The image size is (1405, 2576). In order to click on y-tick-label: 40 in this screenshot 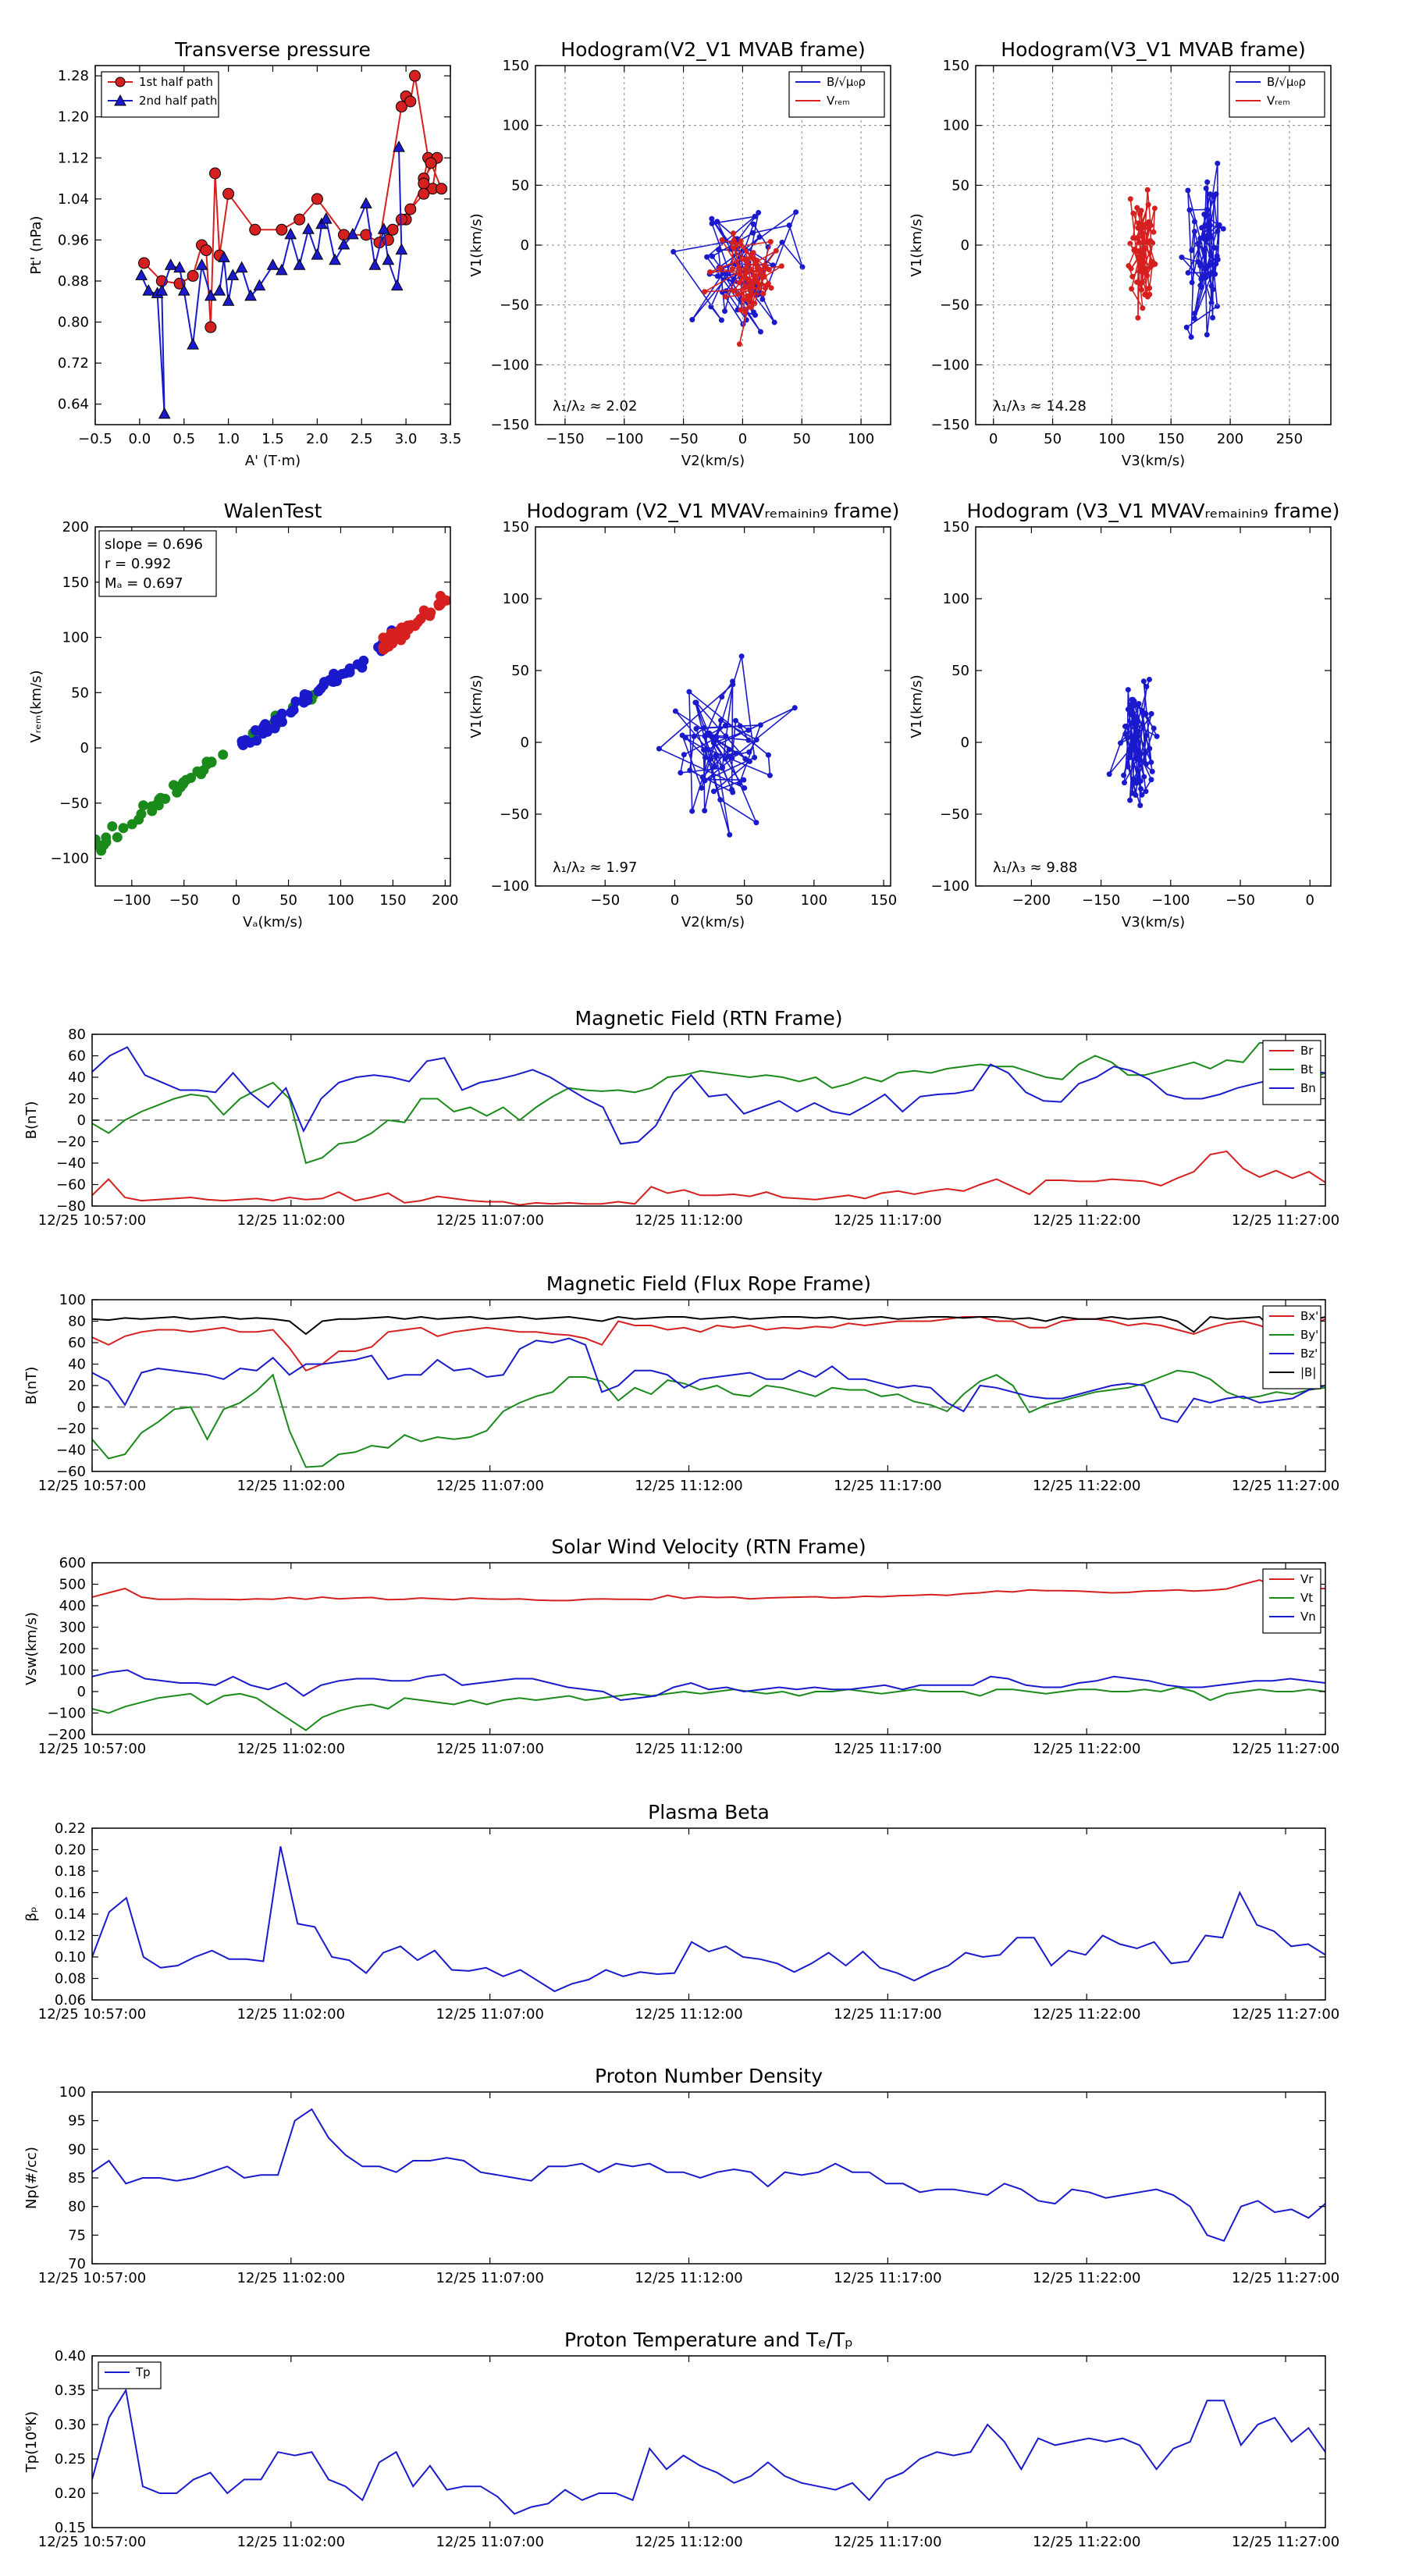, I will do `click(77, 1077)`.